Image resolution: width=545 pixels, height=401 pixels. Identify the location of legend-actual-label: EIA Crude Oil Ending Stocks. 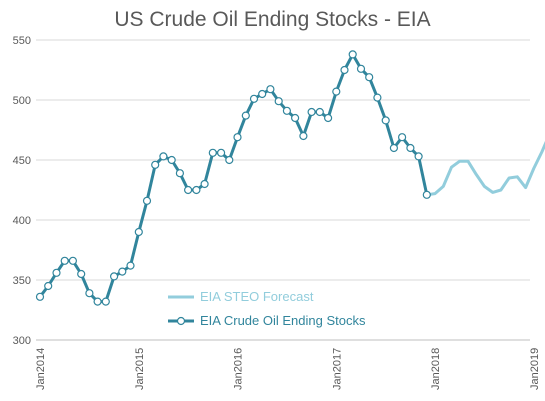
(283, 320).